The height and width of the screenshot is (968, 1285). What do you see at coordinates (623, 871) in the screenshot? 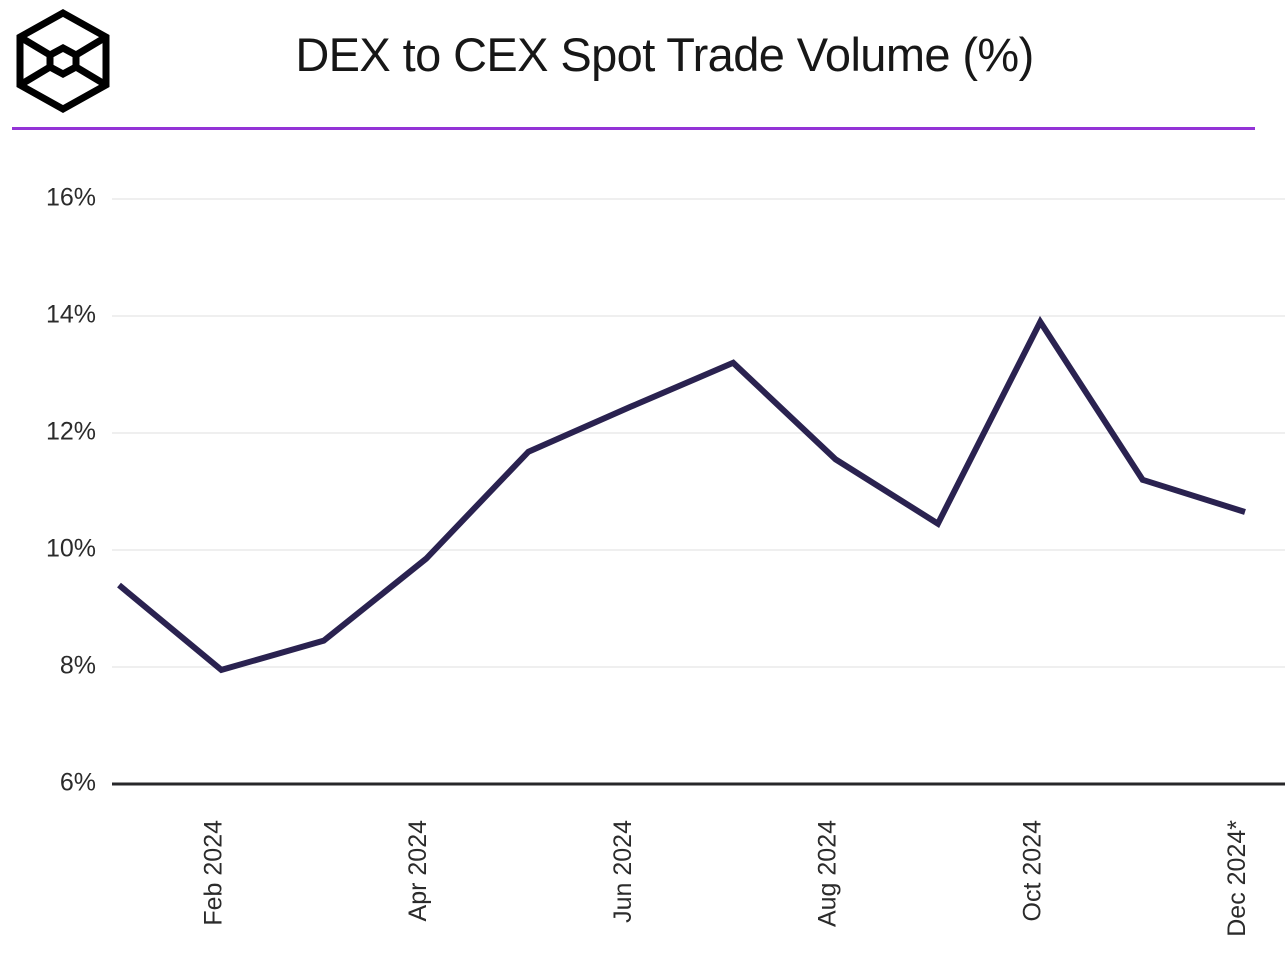
I see `x-axis-tick-label: Jun 2024` at bounding box center [623, 871].